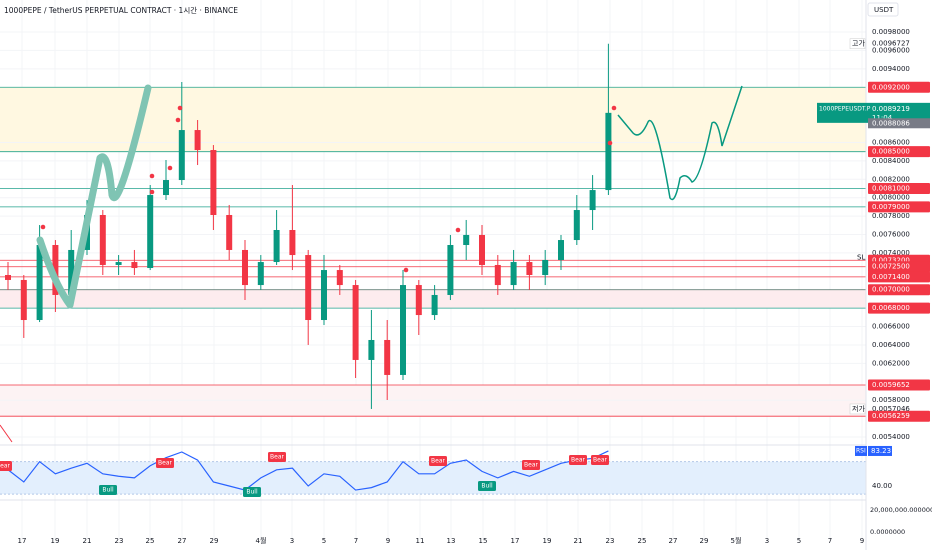 The height and width of the screenshot is (554, 932). What do you see at coordinates (388, 541) in the screenshot?
I see `x-tick-label: 9` at bounding box center [388, 541].